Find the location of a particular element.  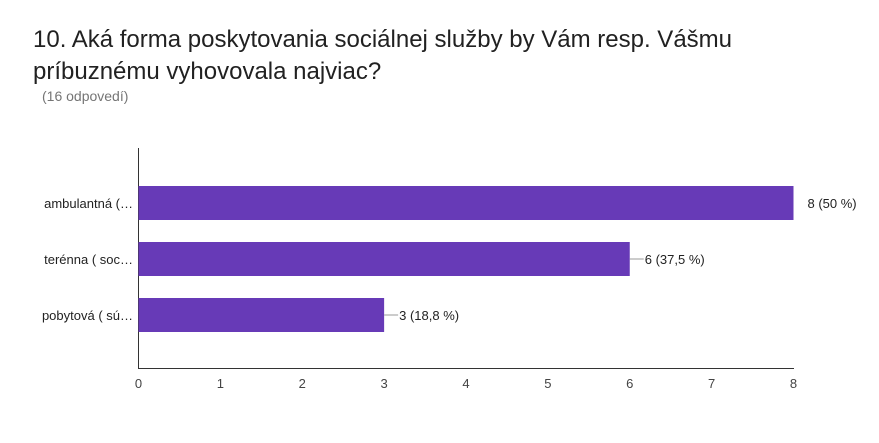

x-tick-label: 1 is located at coordinates (220, 383).